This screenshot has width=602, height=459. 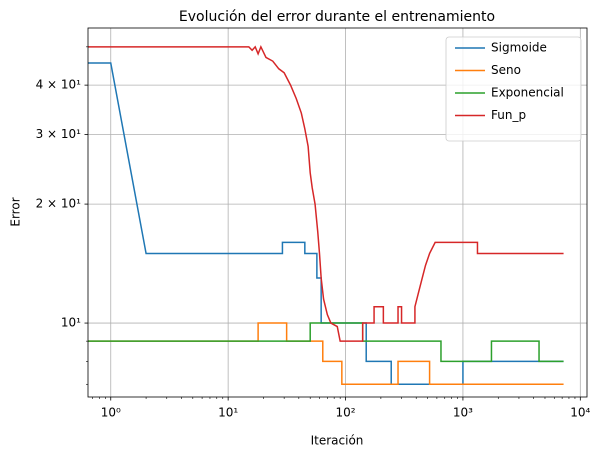 What do you see at coordinates (345, 413) in the screenshot?
I see `x-tick-label: 10²` at bounding box center [345, 413].